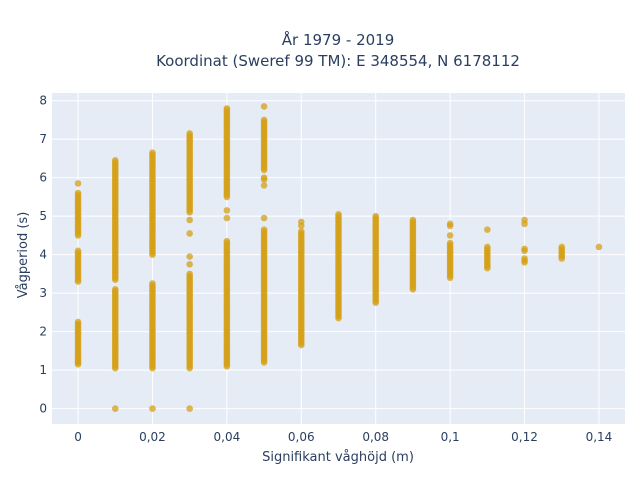 The image size is (640, 484). What do you see at coordinates (152, 437) in the screenshot?
I see `x-tick-label: 0,02` at bounding box center [152, 437].